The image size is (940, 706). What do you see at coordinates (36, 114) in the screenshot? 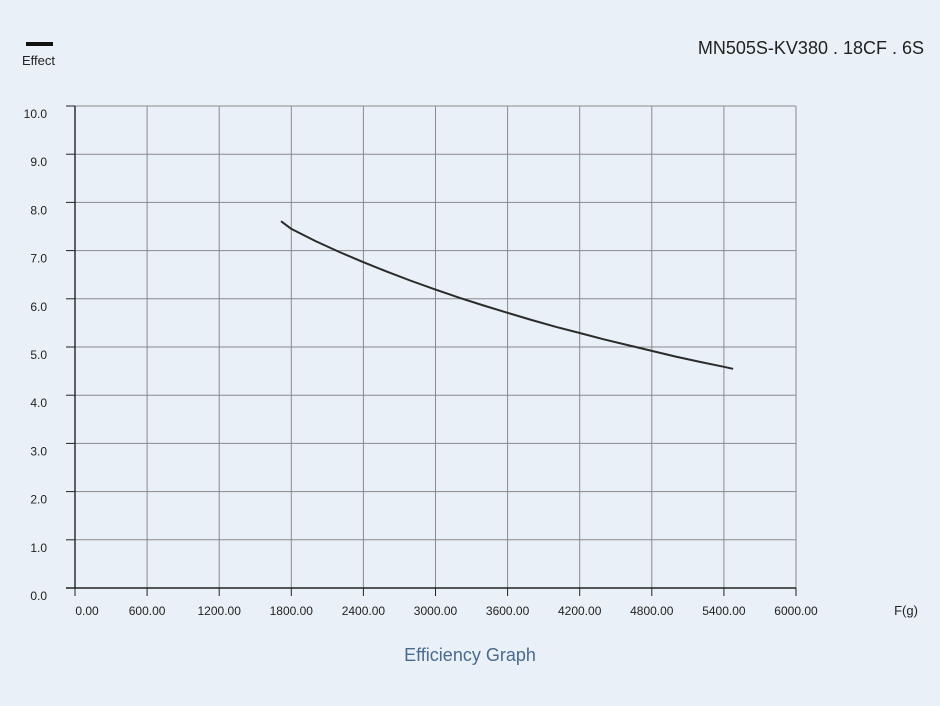
I see `y-tick-label: 10.0` at bounding box center [36, 114].